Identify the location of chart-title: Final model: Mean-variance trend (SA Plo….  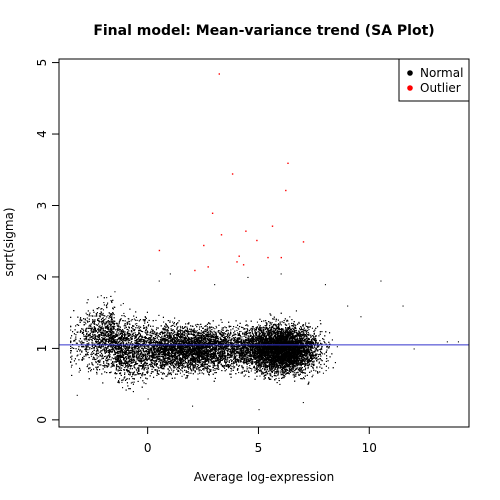
(263, 31).